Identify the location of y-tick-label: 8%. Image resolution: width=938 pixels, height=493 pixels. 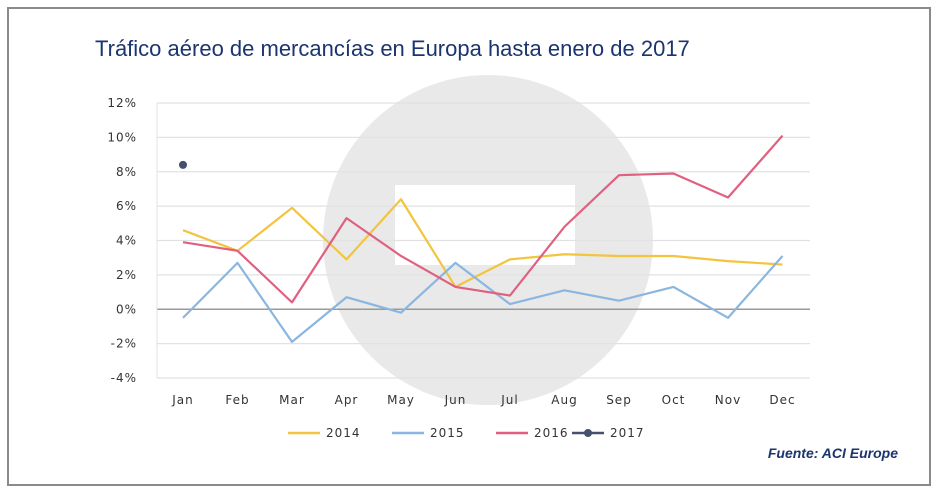
(126, 172).